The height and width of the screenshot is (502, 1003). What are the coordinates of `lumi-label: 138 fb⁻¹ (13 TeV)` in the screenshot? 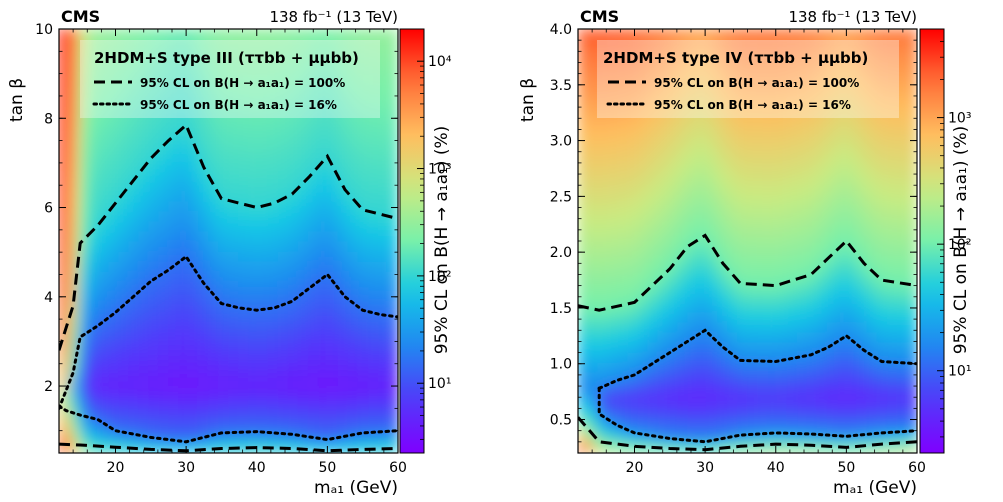 It's located at (852, 17).